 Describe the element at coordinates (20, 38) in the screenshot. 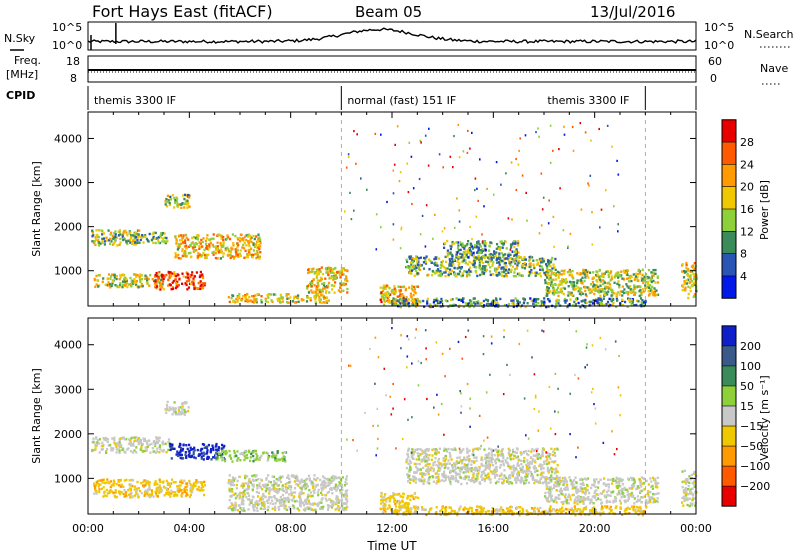

I see `nsky-label: N.Sky` at that location.